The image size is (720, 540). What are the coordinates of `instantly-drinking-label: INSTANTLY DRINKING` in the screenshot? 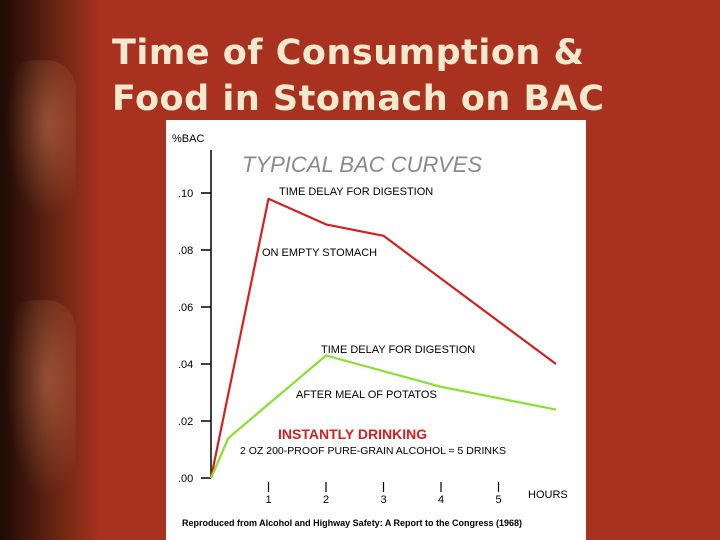 It's located at (352, 434).